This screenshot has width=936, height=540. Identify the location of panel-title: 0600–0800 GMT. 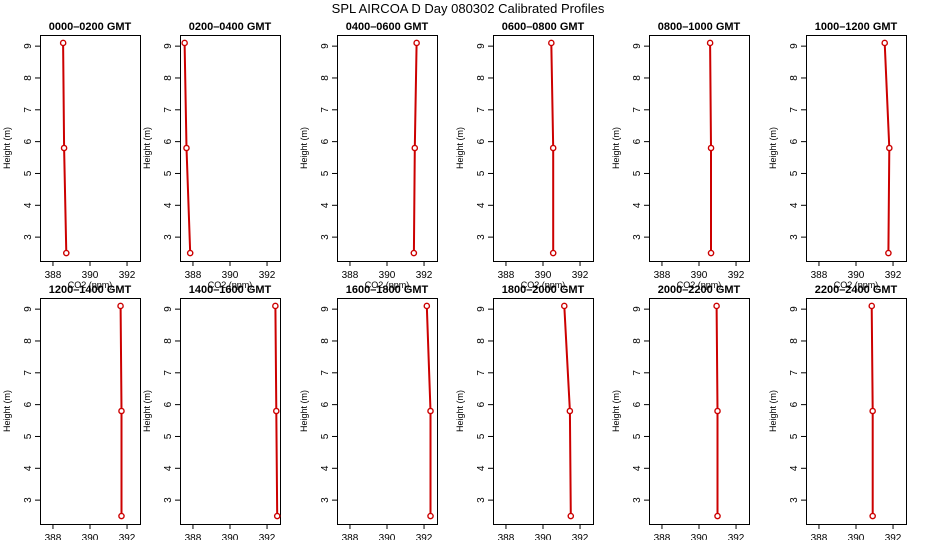
(543, 27).